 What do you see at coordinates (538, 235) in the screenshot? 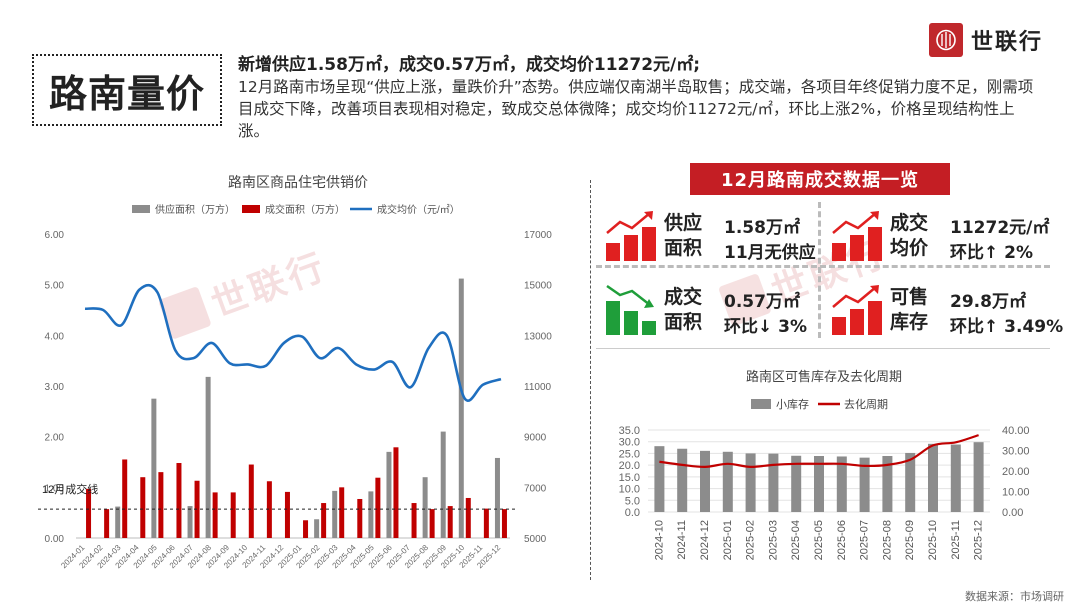
I see `y2-tick-label: 17000` at bounding box center [538, 235].